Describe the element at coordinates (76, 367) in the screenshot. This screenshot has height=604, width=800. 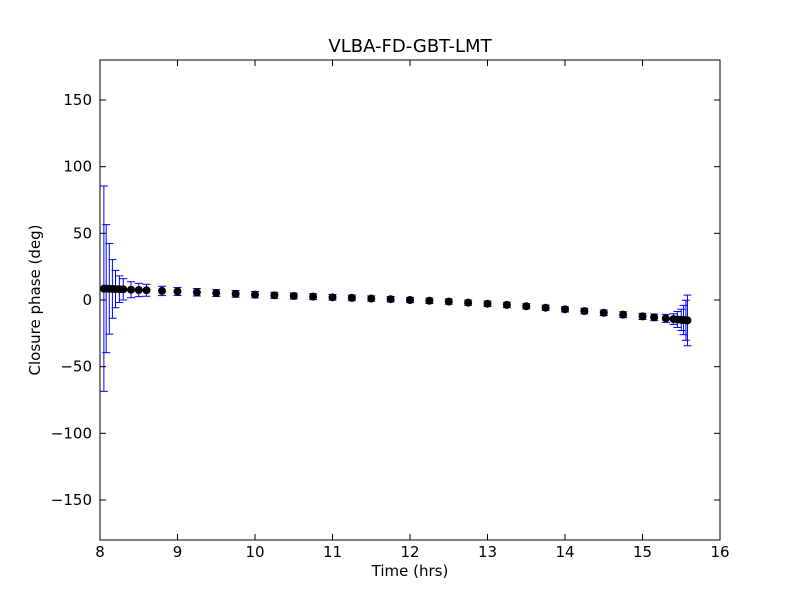
I see `y-tick-label: −50` at that location.